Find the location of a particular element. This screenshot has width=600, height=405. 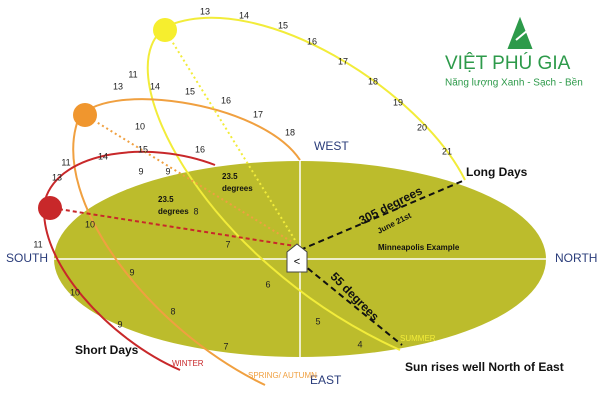

summer-ray is located at coordinates (230, 135).